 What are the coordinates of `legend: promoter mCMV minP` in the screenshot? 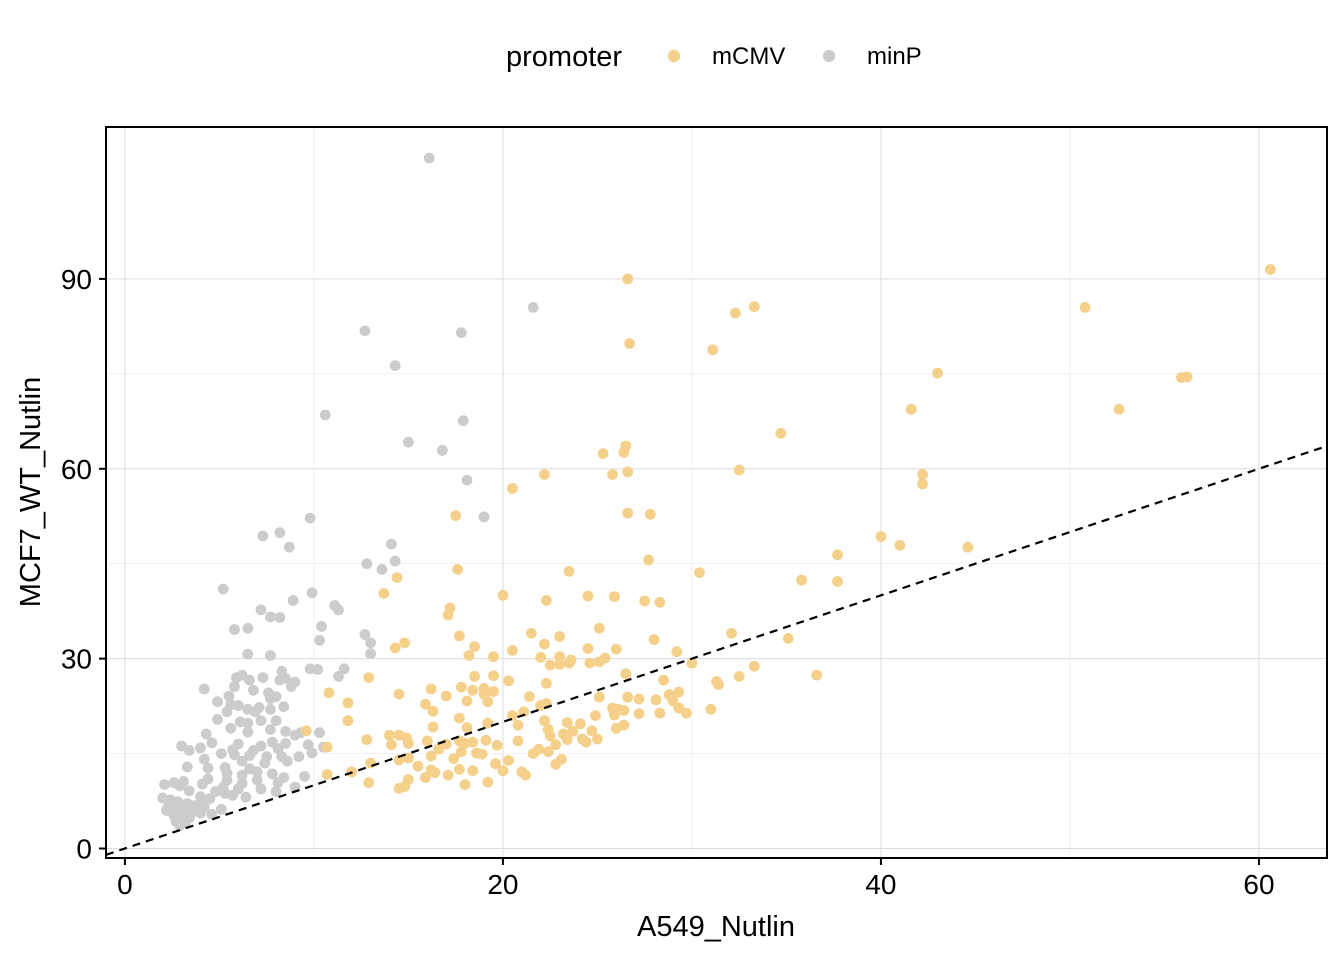 It's located at (714, 57).